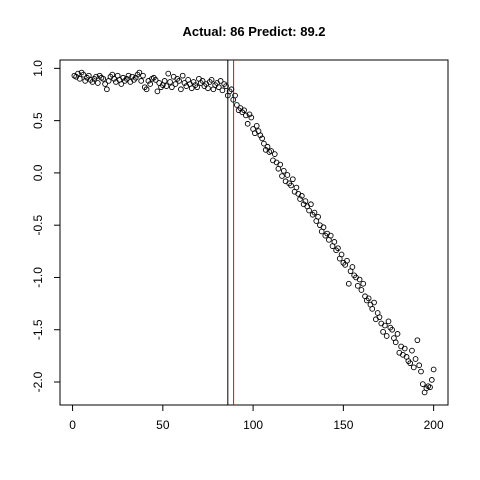 This screenshot has width=480, height=480. I want to click on y-tick-label: 0.5, so click(38, 120).